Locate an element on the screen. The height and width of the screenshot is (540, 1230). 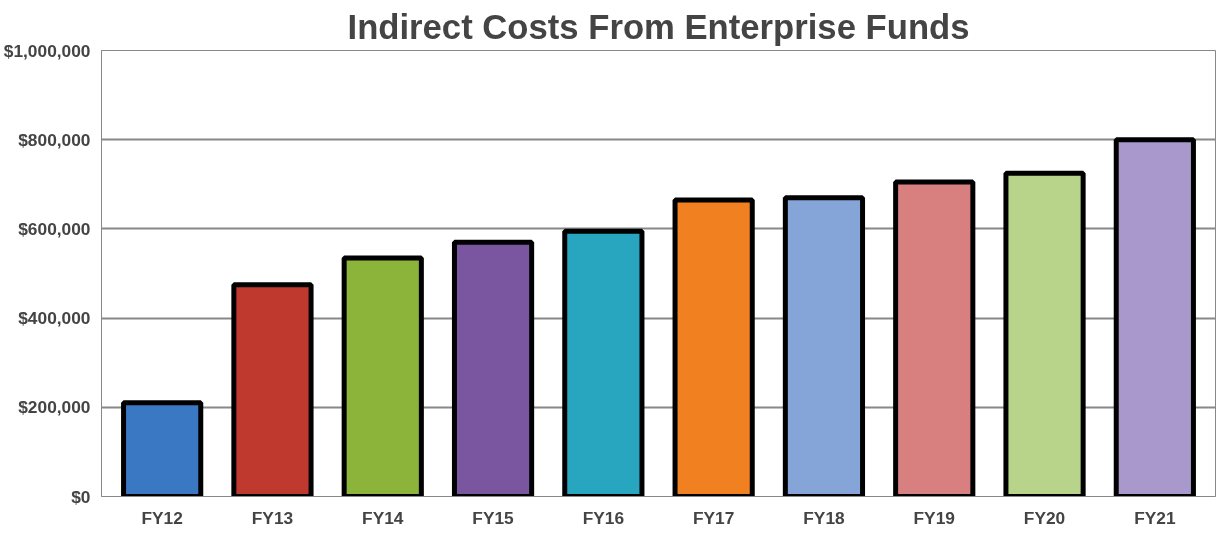
x-tick-label: FY18 is located at coordinates (824, 517).